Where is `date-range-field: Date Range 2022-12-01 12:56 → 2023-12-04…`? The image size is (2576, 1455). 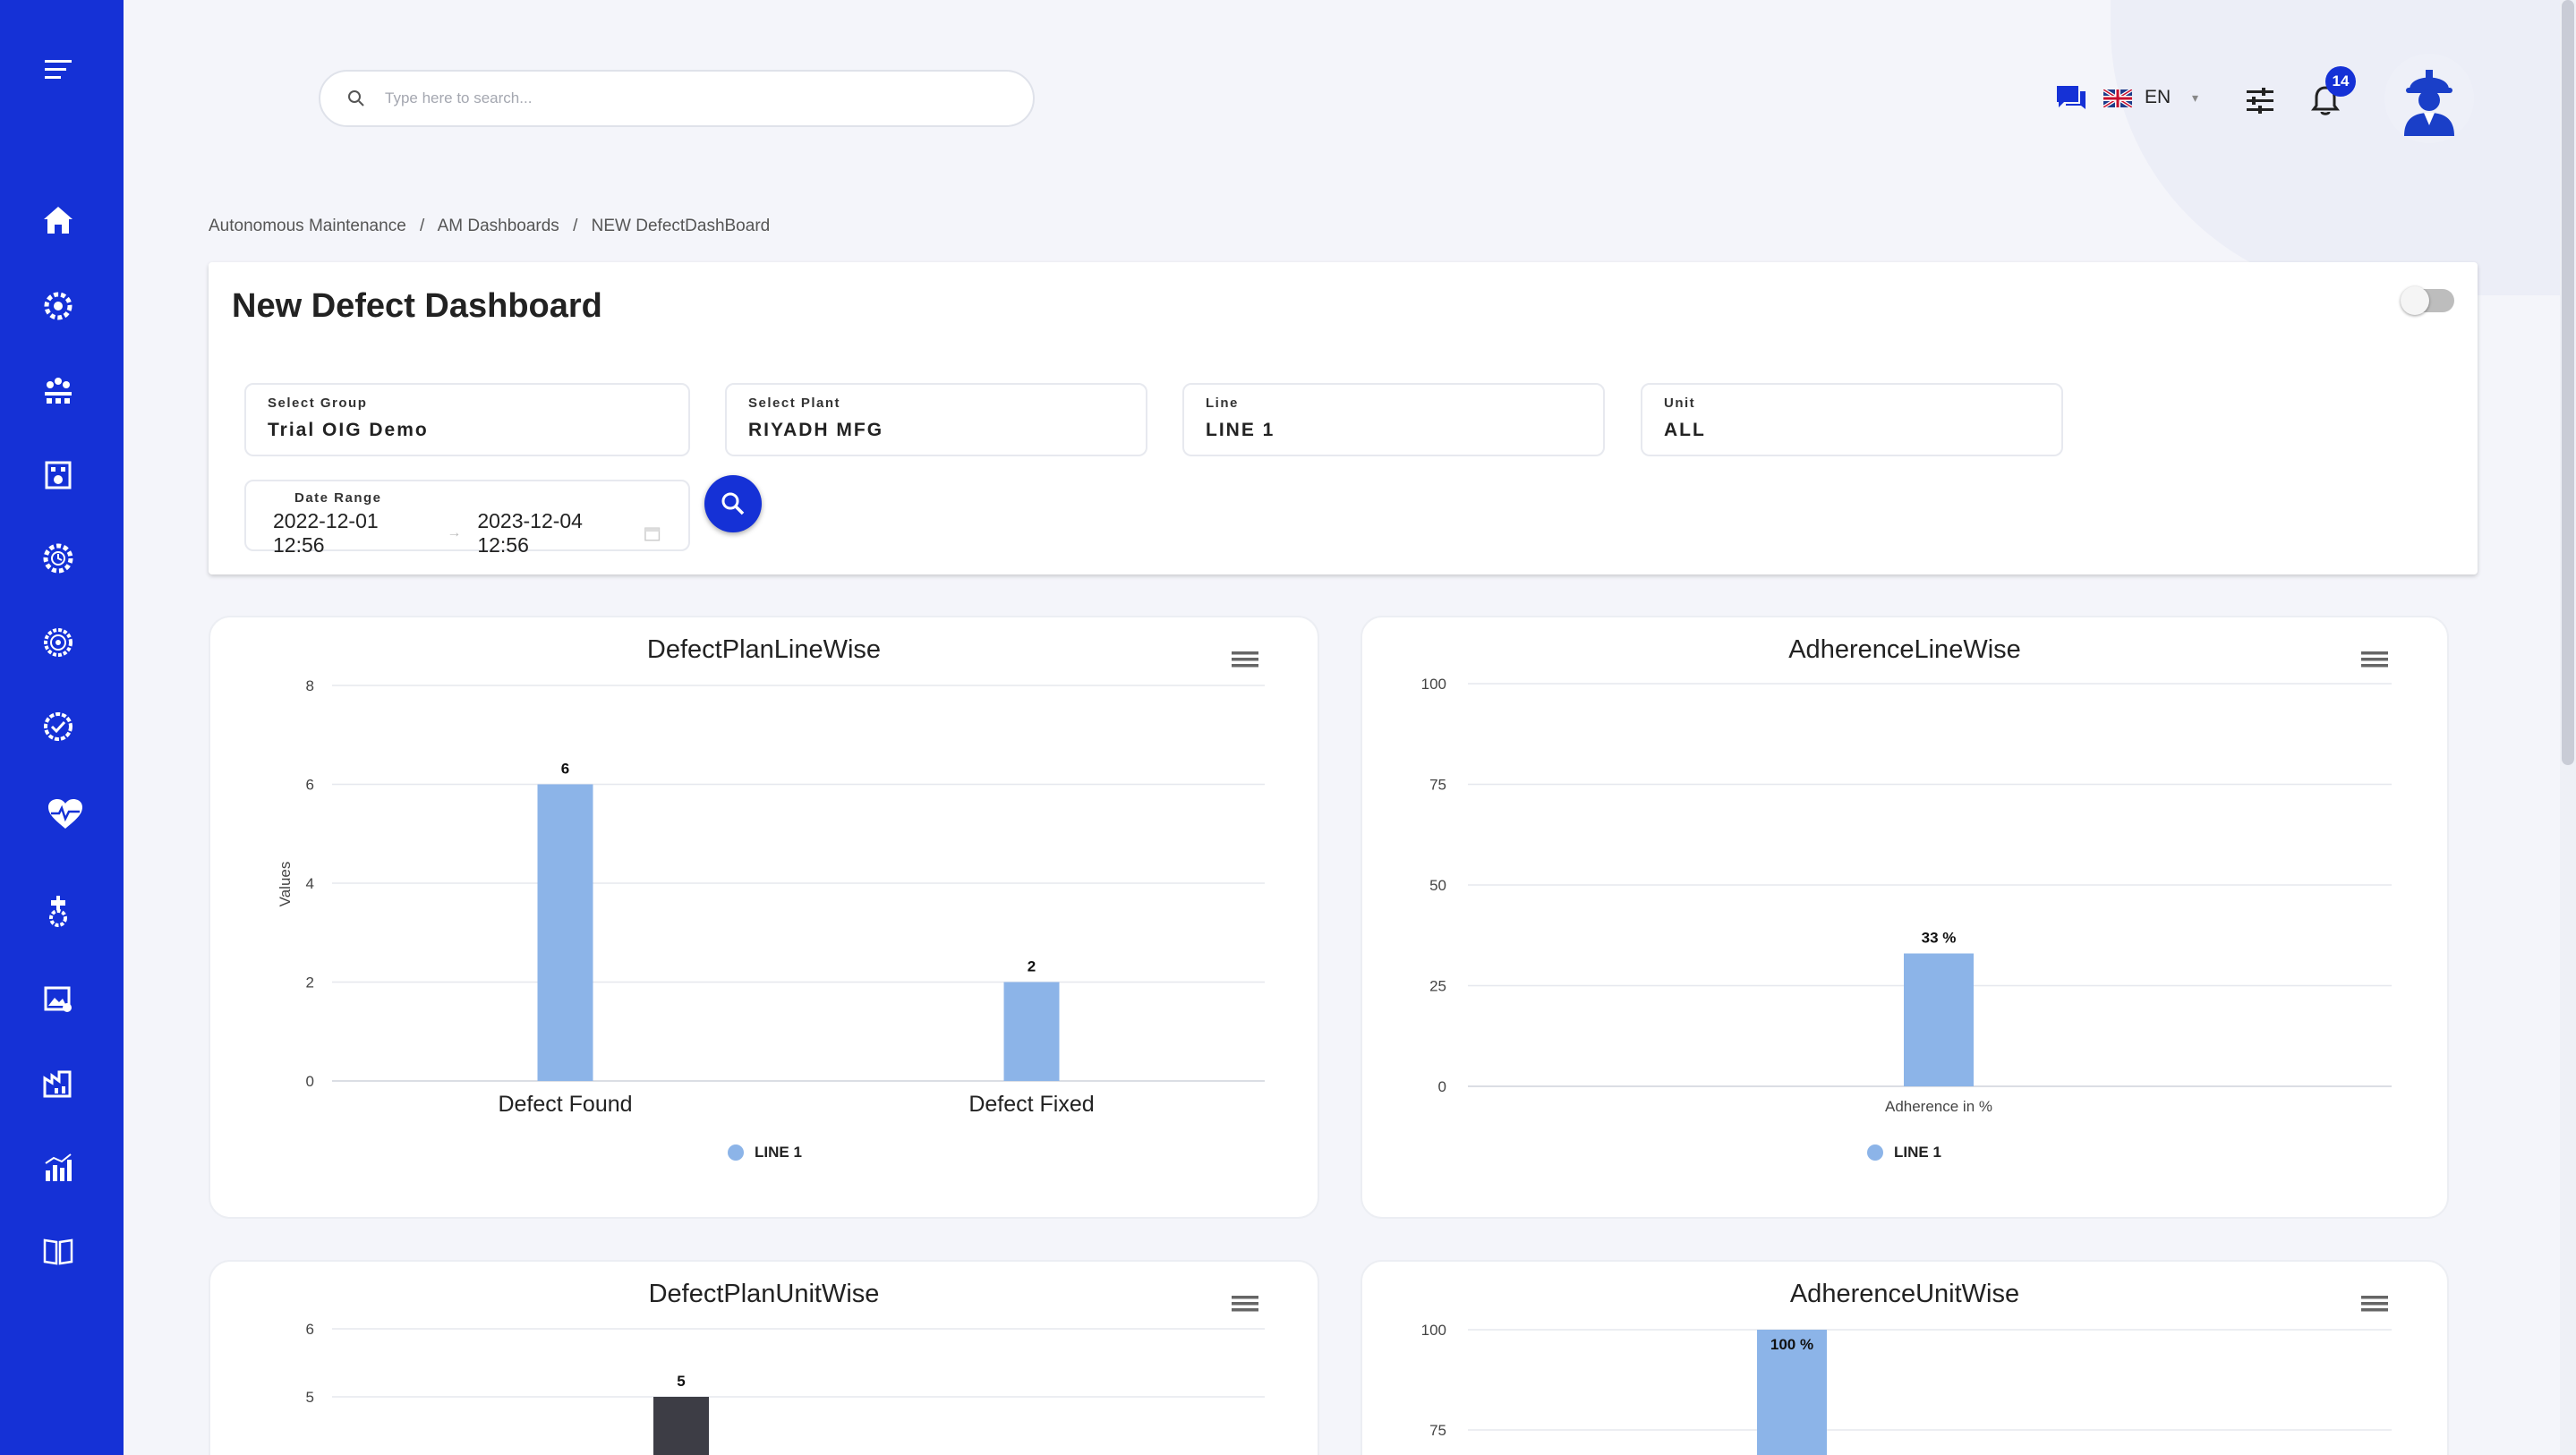 date-range-field: Date Range 2022-12-01 12:56 → 2023-12-04… is located at coordinates (467, 518).